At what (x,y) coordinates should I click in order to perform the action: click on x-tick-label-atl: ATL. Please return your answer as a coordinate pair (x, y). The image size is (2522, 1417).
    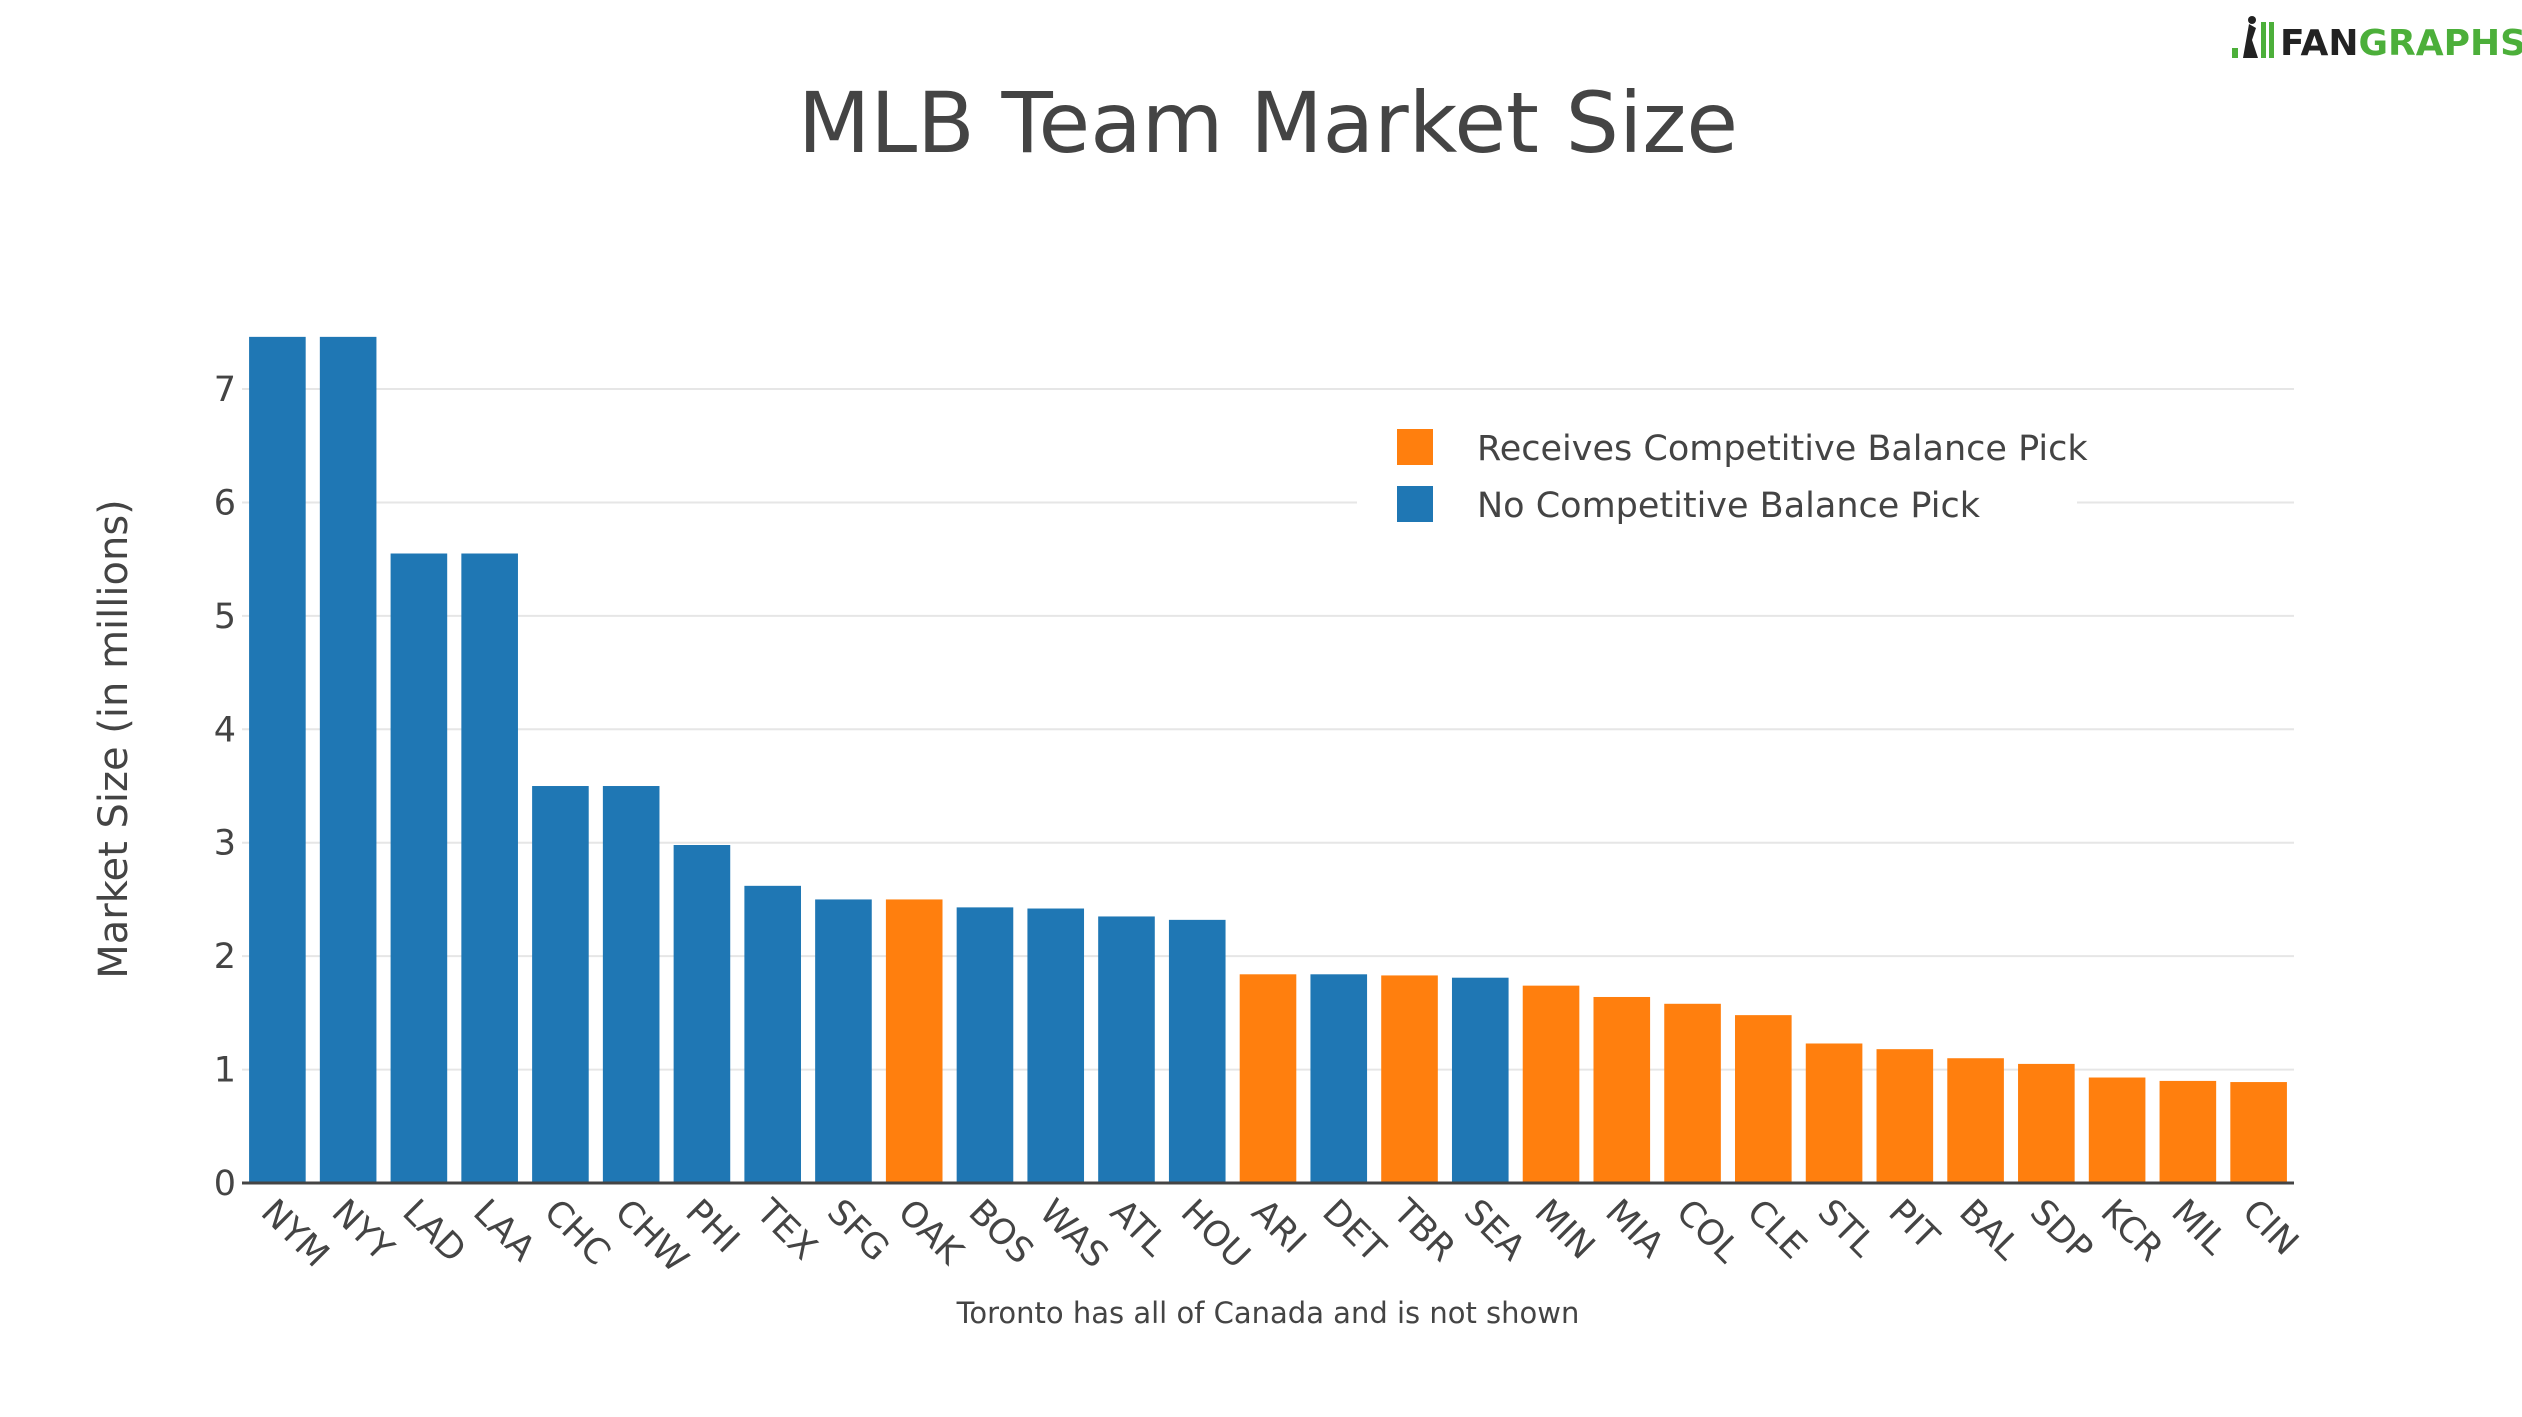
    Looking at the image, I should click on (1138, 1228).